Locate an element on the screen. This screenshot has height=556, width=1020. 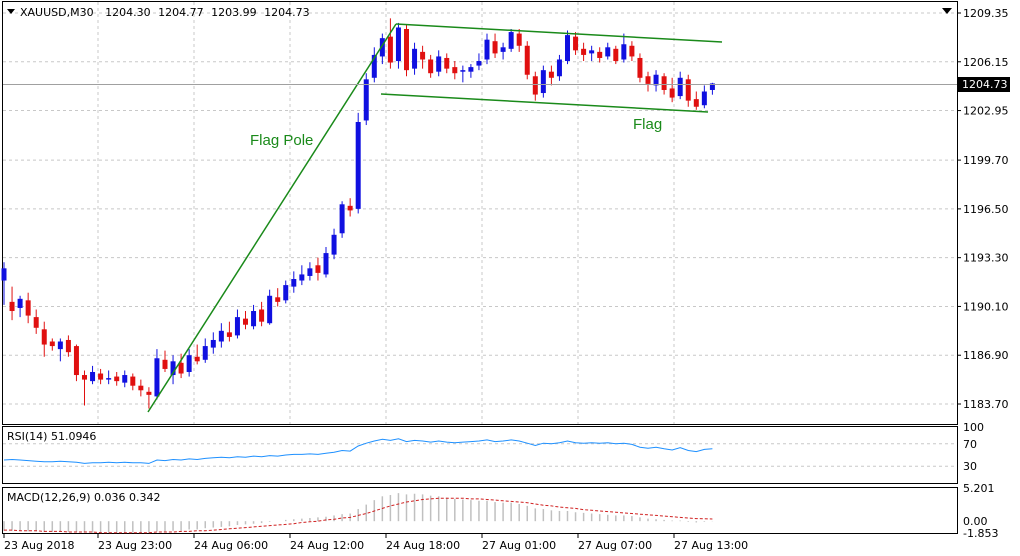
price-tick-label: 1190.10 is located at coordinates (986, 306).